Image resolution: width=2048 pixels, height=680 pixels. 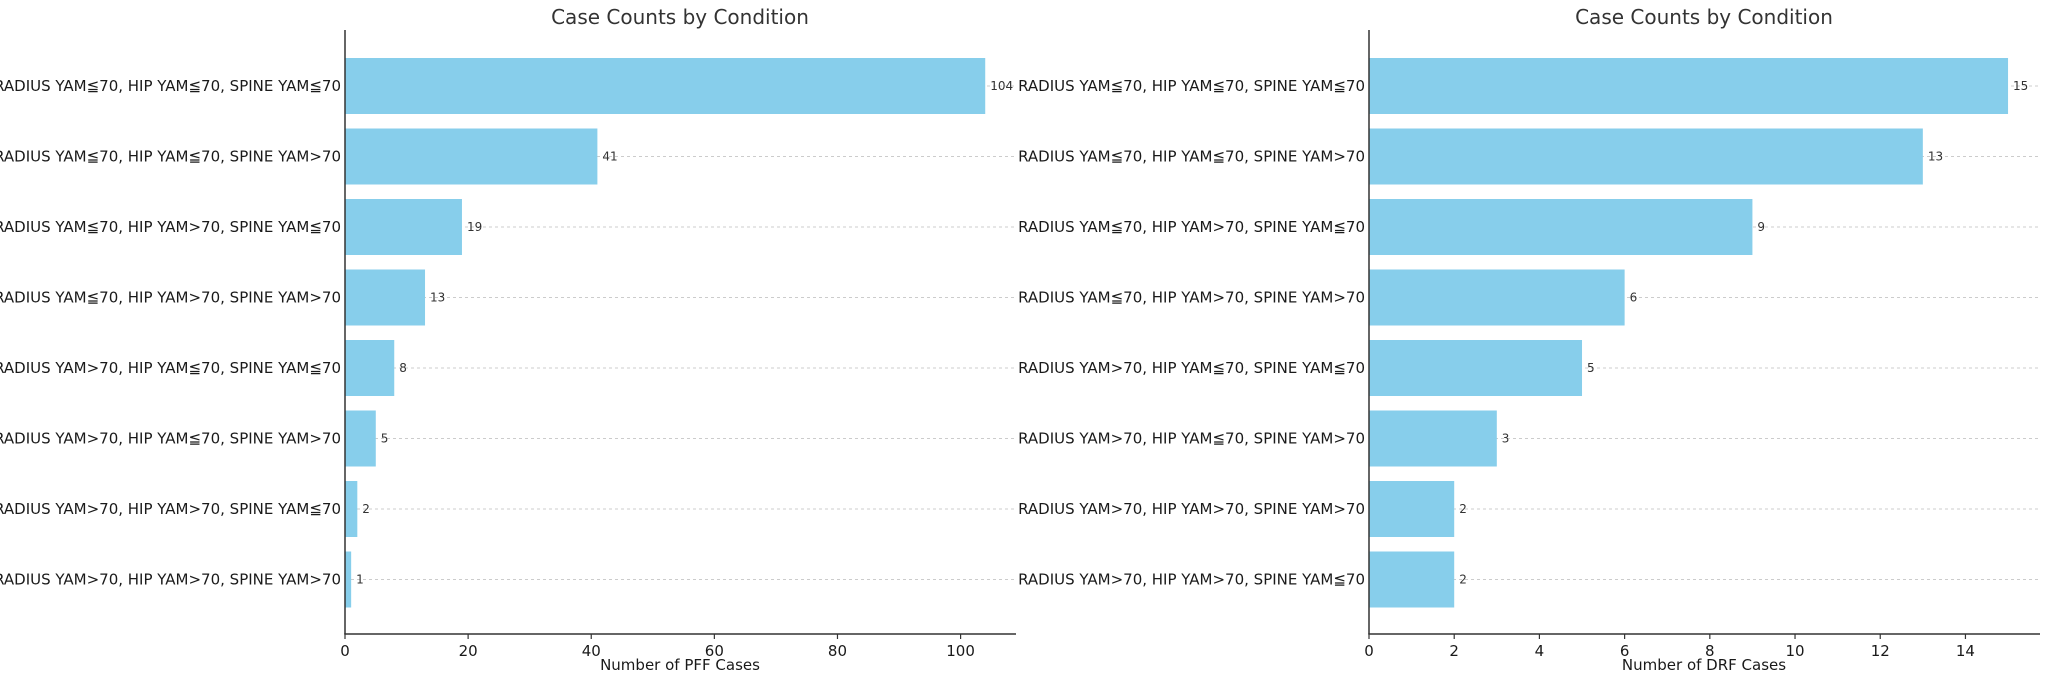 I want to click on tick-label: 6, so click(x=1625, y=651).